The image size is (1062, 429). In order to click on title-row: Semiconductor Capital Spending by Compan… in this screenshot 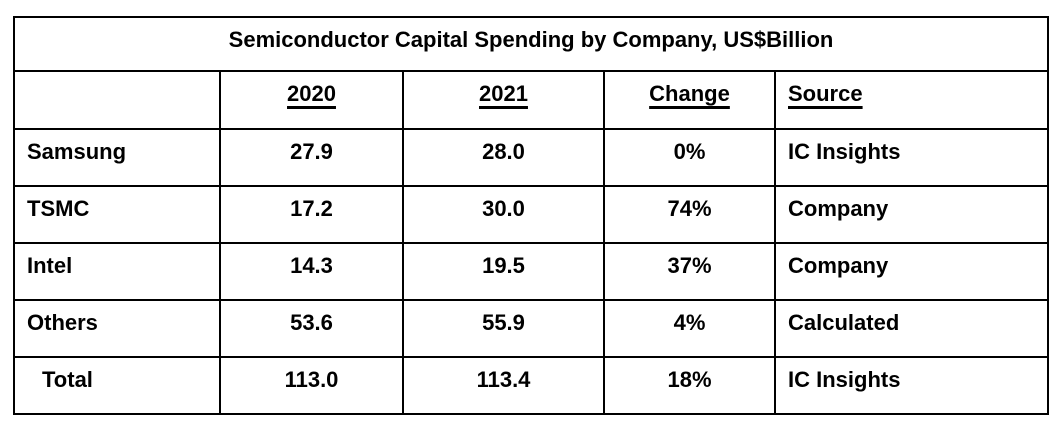, I will do `click(531, 44)`.